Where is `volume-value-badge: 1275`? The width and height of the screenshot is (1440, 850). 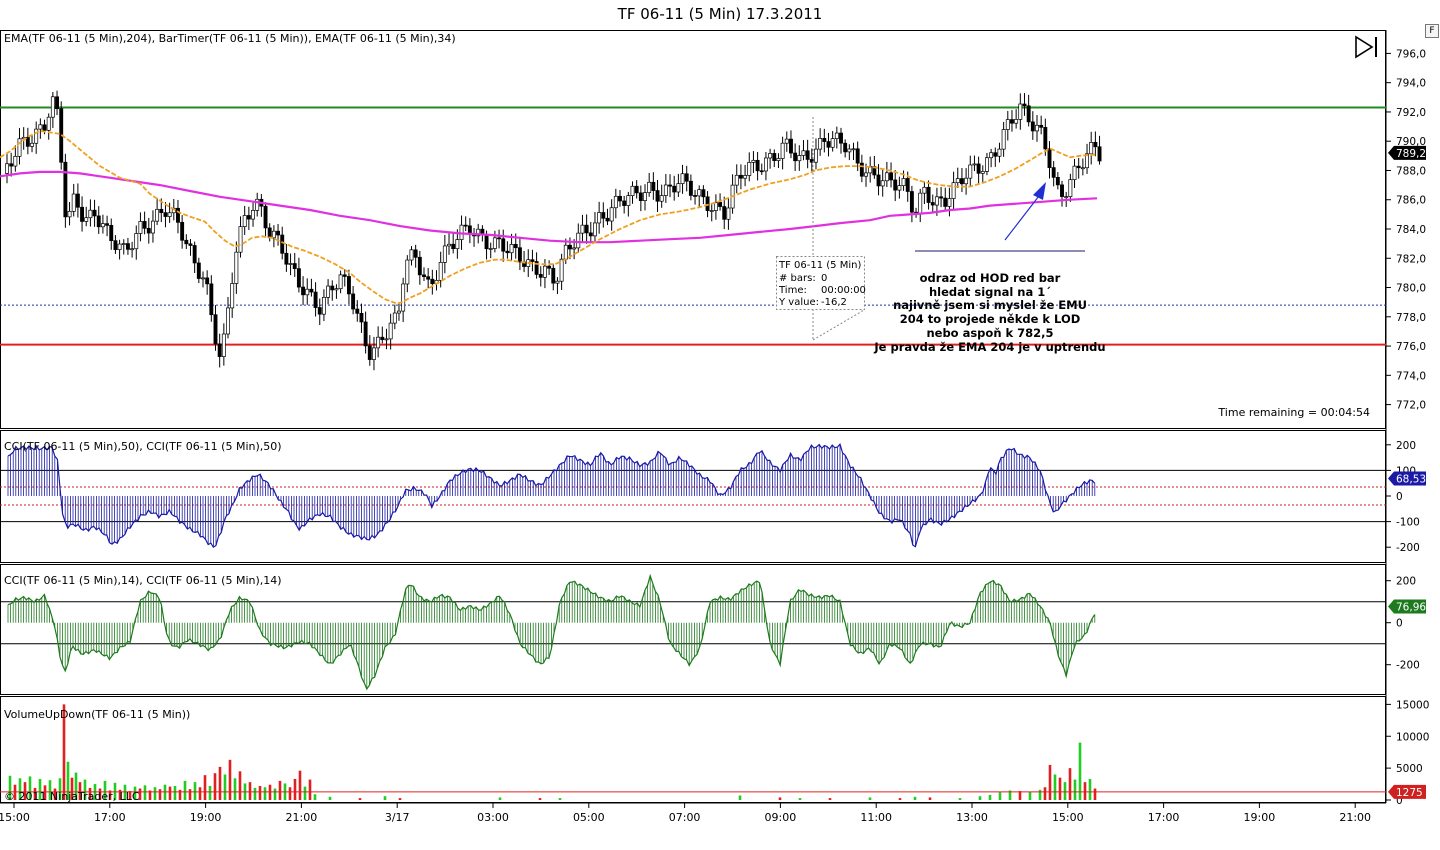 volume-value-badge: 1275 is located at coordinates (1407, 791).